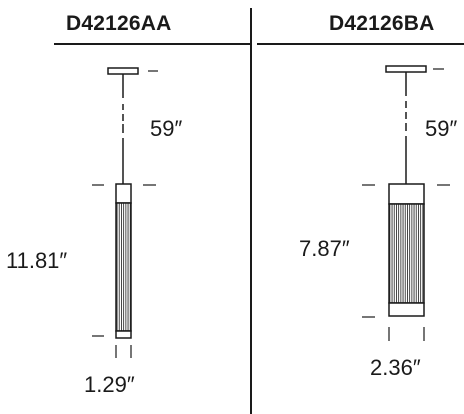  I want to click on model-title-left: D42126AA, so click(119, 23).